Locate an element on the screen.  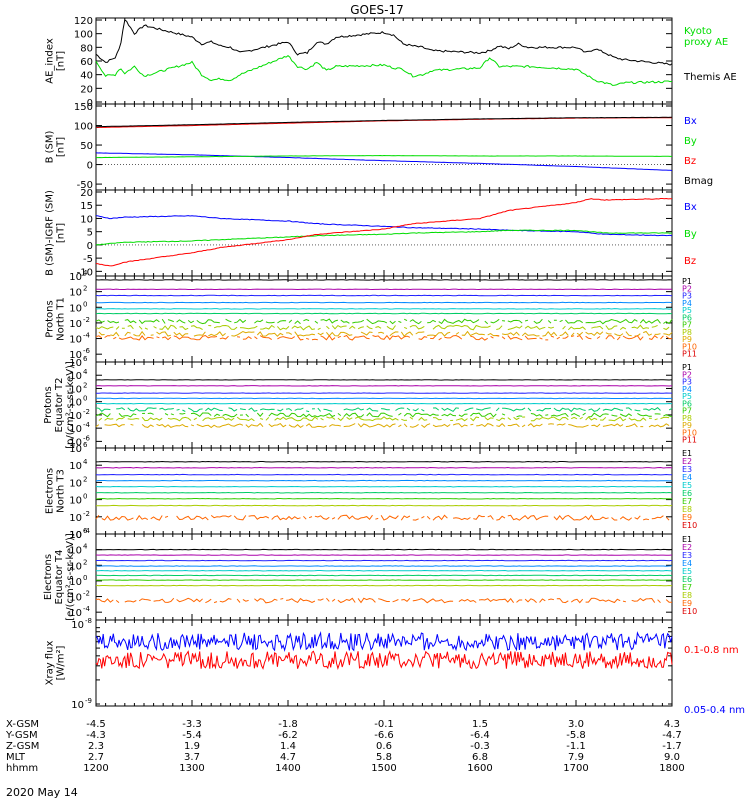
ephemeris-value: 7.9 is located at coordinates (576, 757).